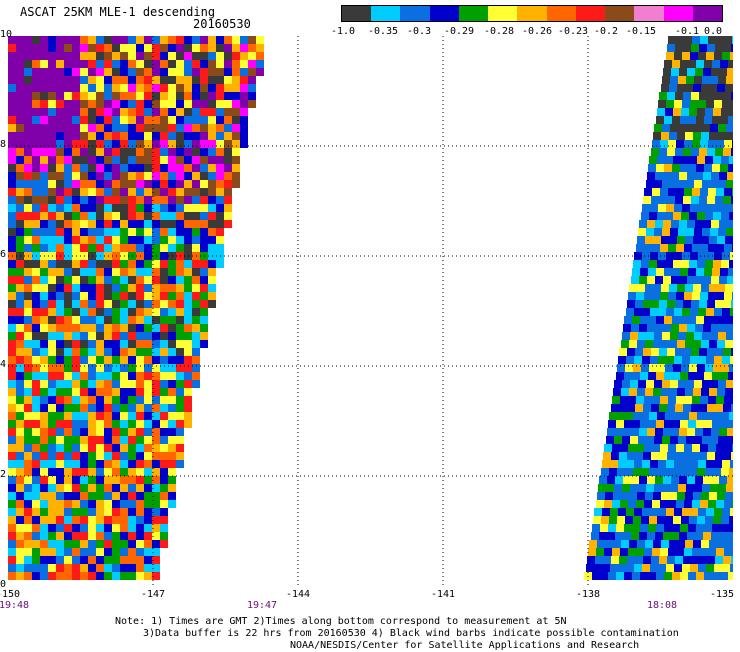  I want to click on map-date: 20160530, so click(222, 24).